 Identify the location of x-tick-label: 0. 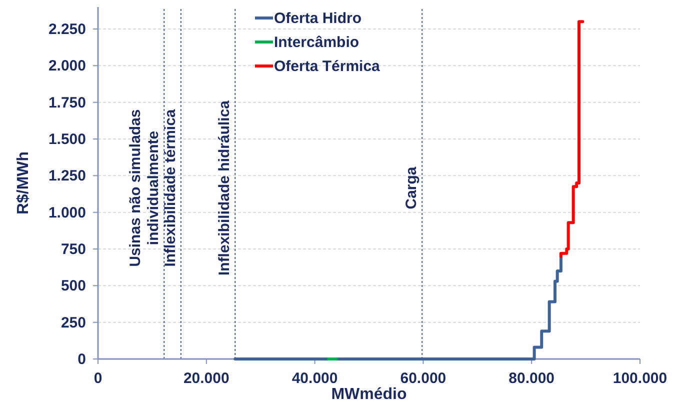
(98, 378).